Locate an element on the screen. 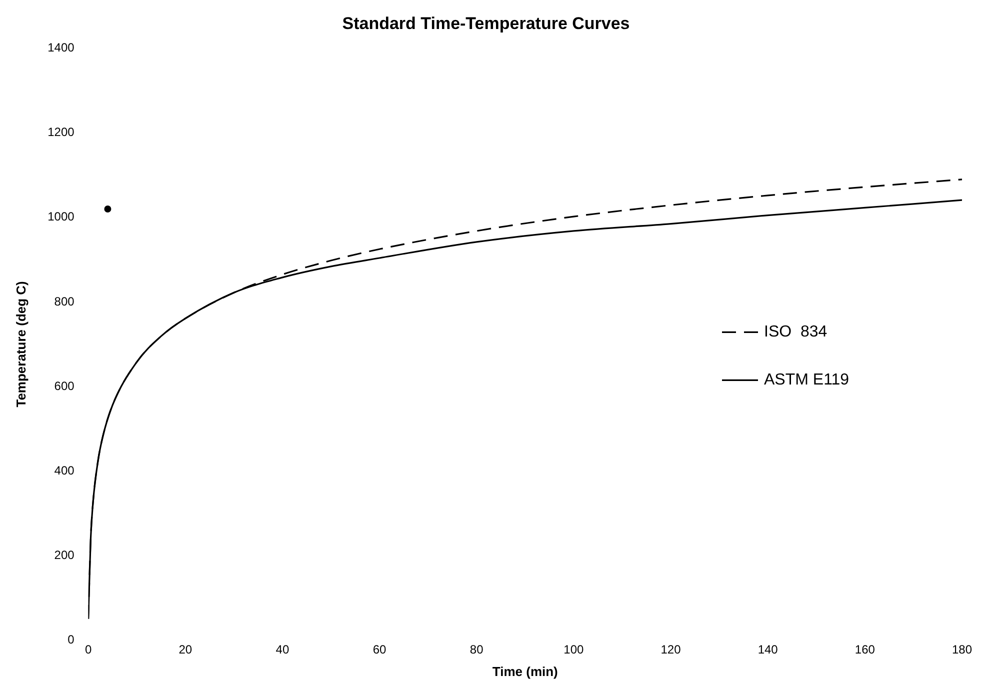 The image size is (992, 694). x-tick-label: 60 is located at coordinates (379, 649).